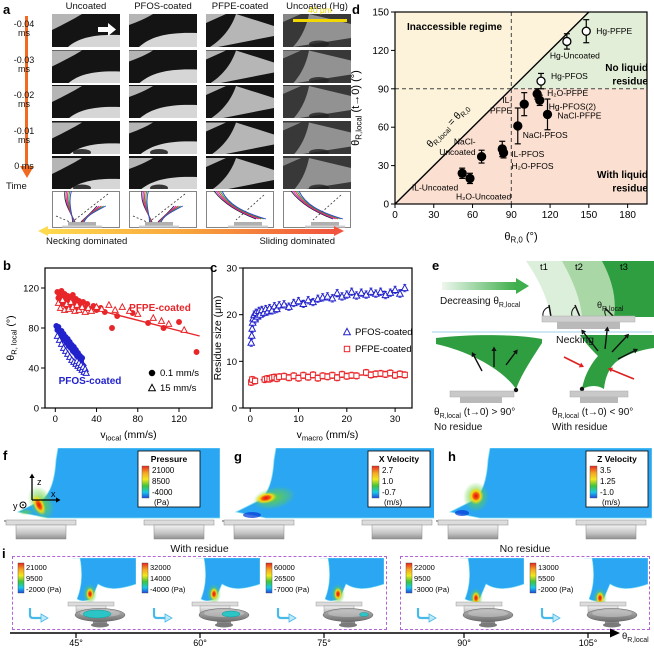 The image size is (654, 648). What do you see at coordinates (588, 592) in the screenshot?
I see `simulation-cell: 13000 5500 -2000 (Pa)` at bounding box center [588, 592].